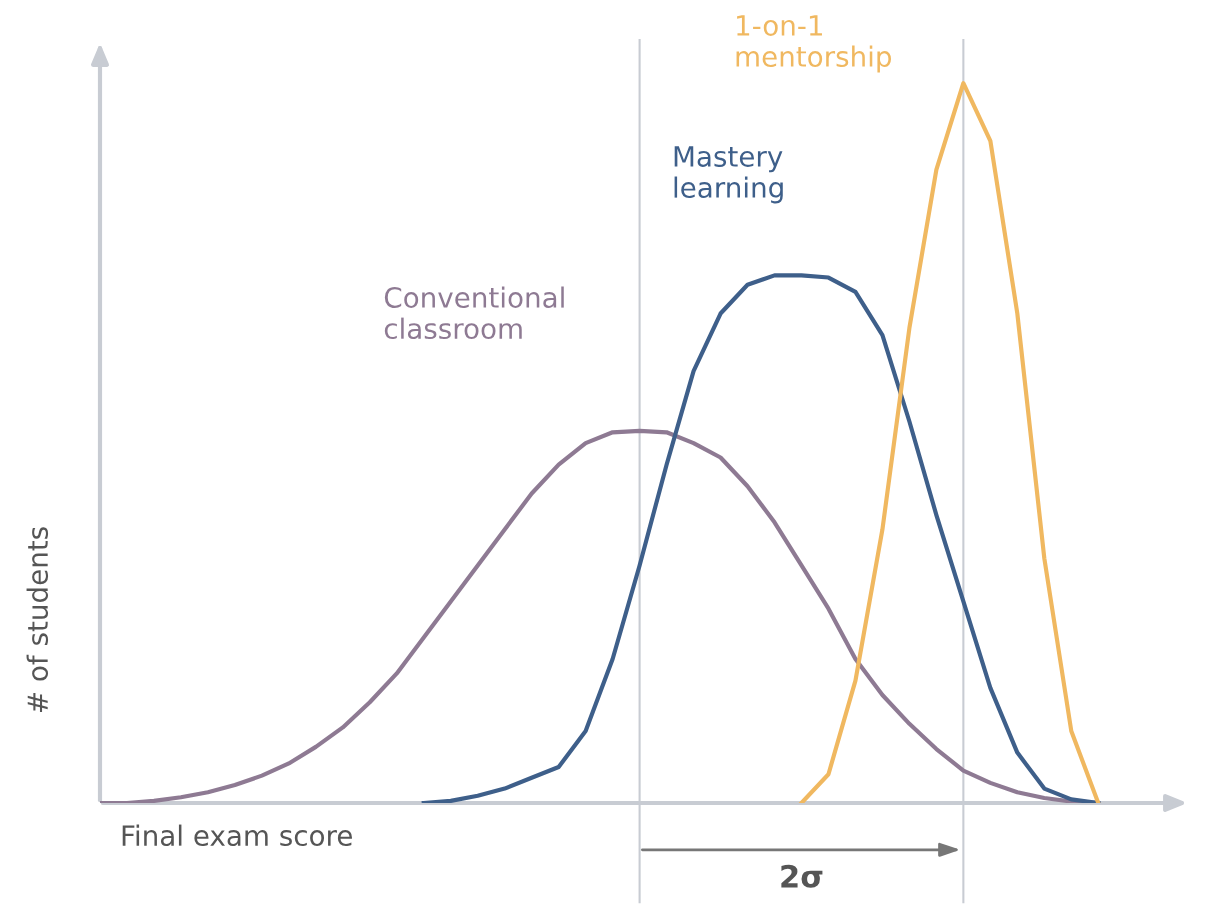 This screenshot has height=915, width=1207. What do you see at coordinates (37, 620) in the screenshot?
I see `y-axis-title: # of students` at bounding box center [37, 620].